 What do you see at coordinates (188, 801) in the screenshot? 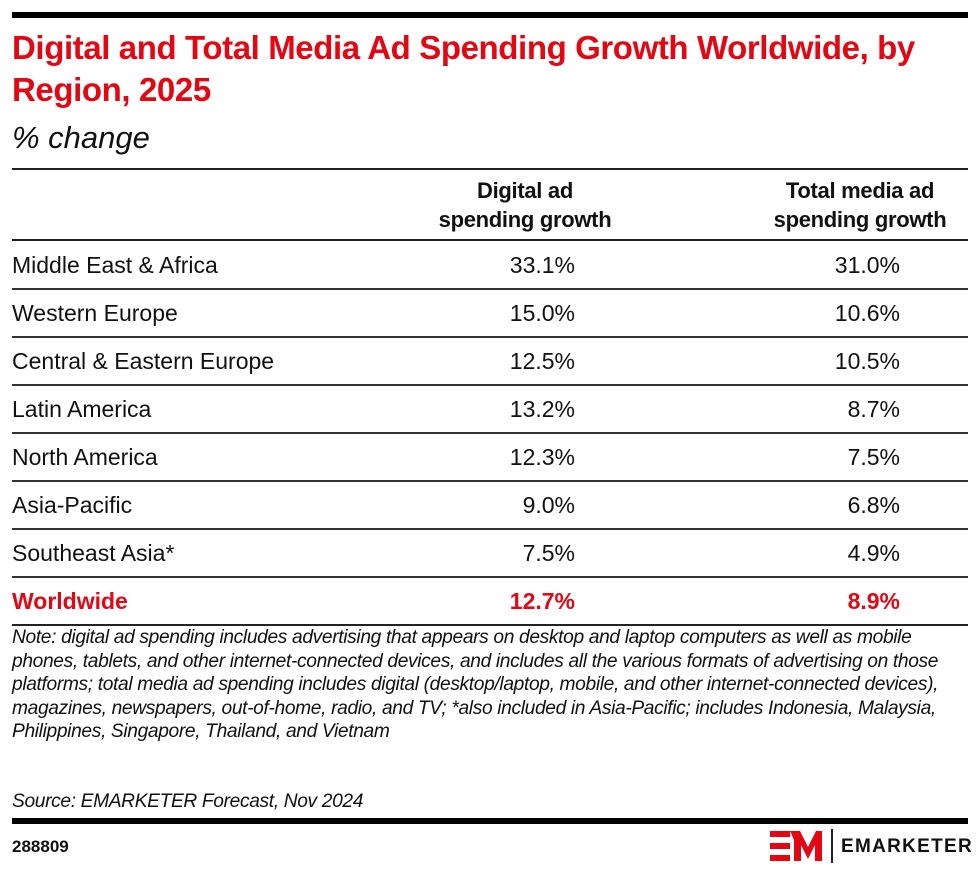
I see `source-line: Source: EMARKETER Forecast, Nov 2024` at bounding box center [188, 801].